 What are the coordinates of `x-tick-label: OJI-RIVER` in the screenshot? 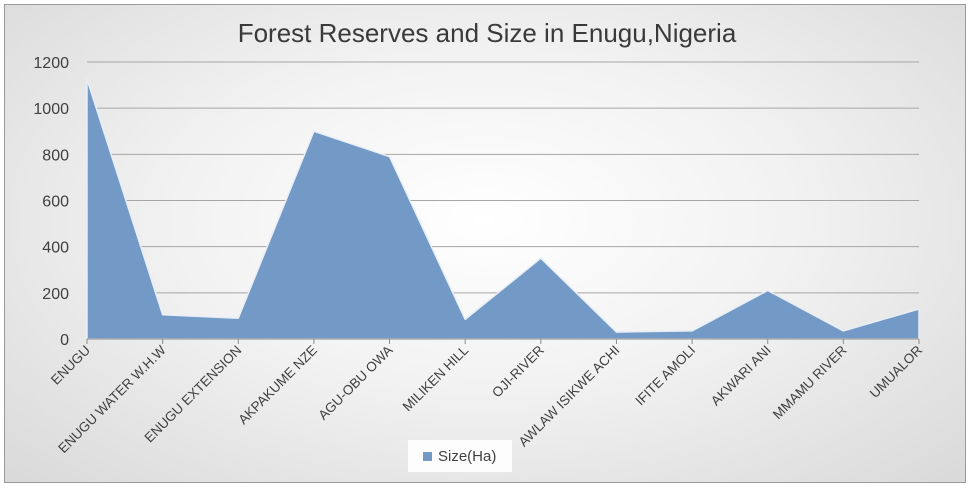 It's located at (518, 371).